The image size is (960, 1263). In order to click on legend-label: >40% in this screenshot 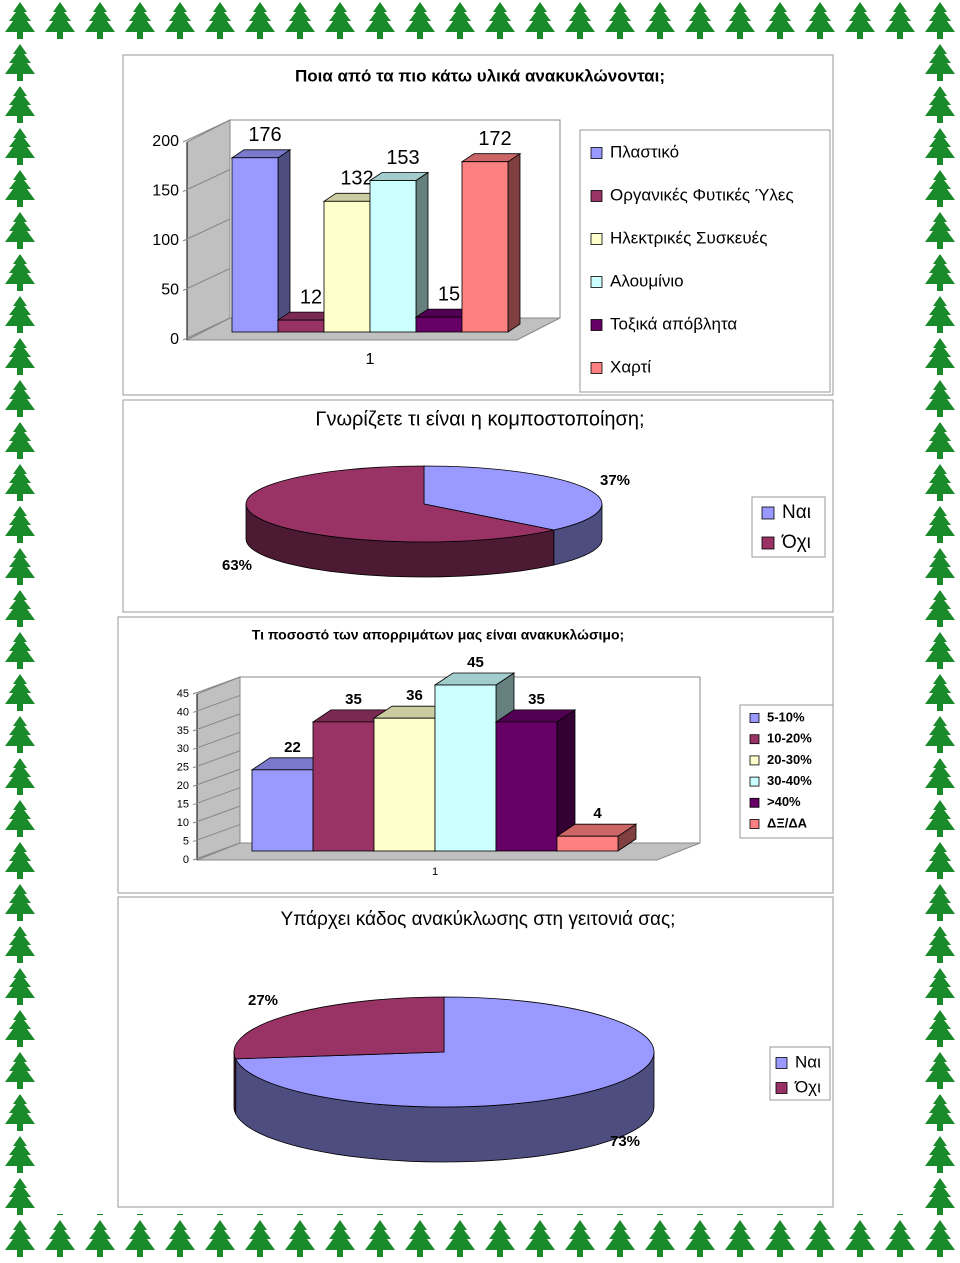, I will do `click(784, 801)`.